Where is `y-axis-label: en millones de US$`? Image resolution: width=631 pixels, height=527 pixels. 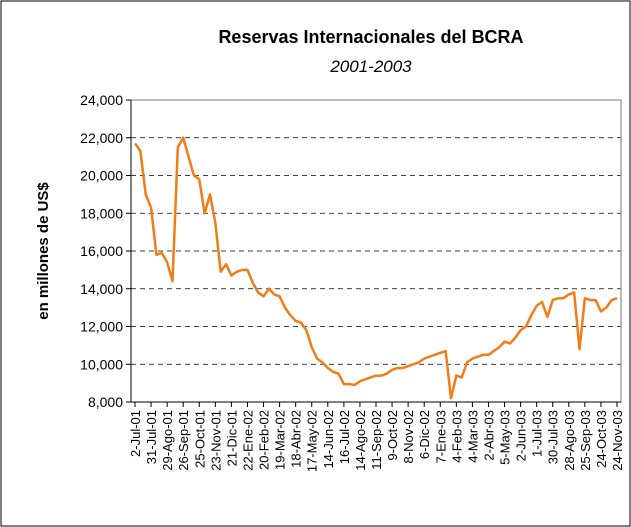
y-axis-label: en millones de US$ is located at coordinates (43, 251).